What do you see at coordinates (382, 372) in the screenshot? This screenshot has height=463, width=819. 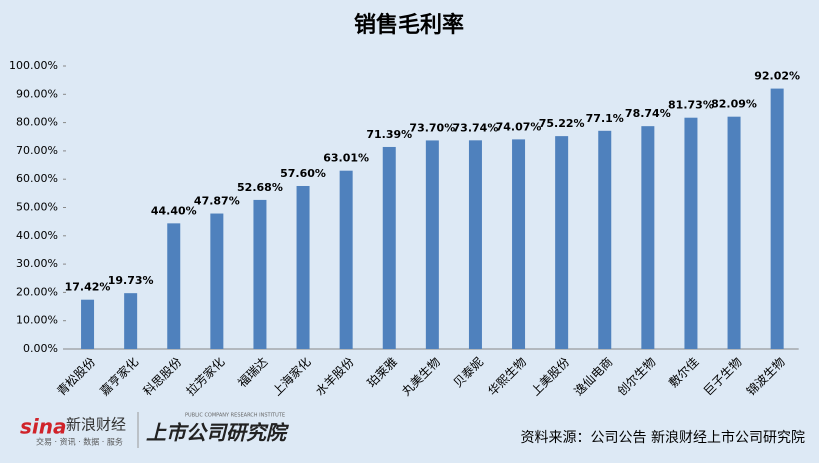 I see `x-tick-label: 珀莱雅` at bounding box center [382, 372].